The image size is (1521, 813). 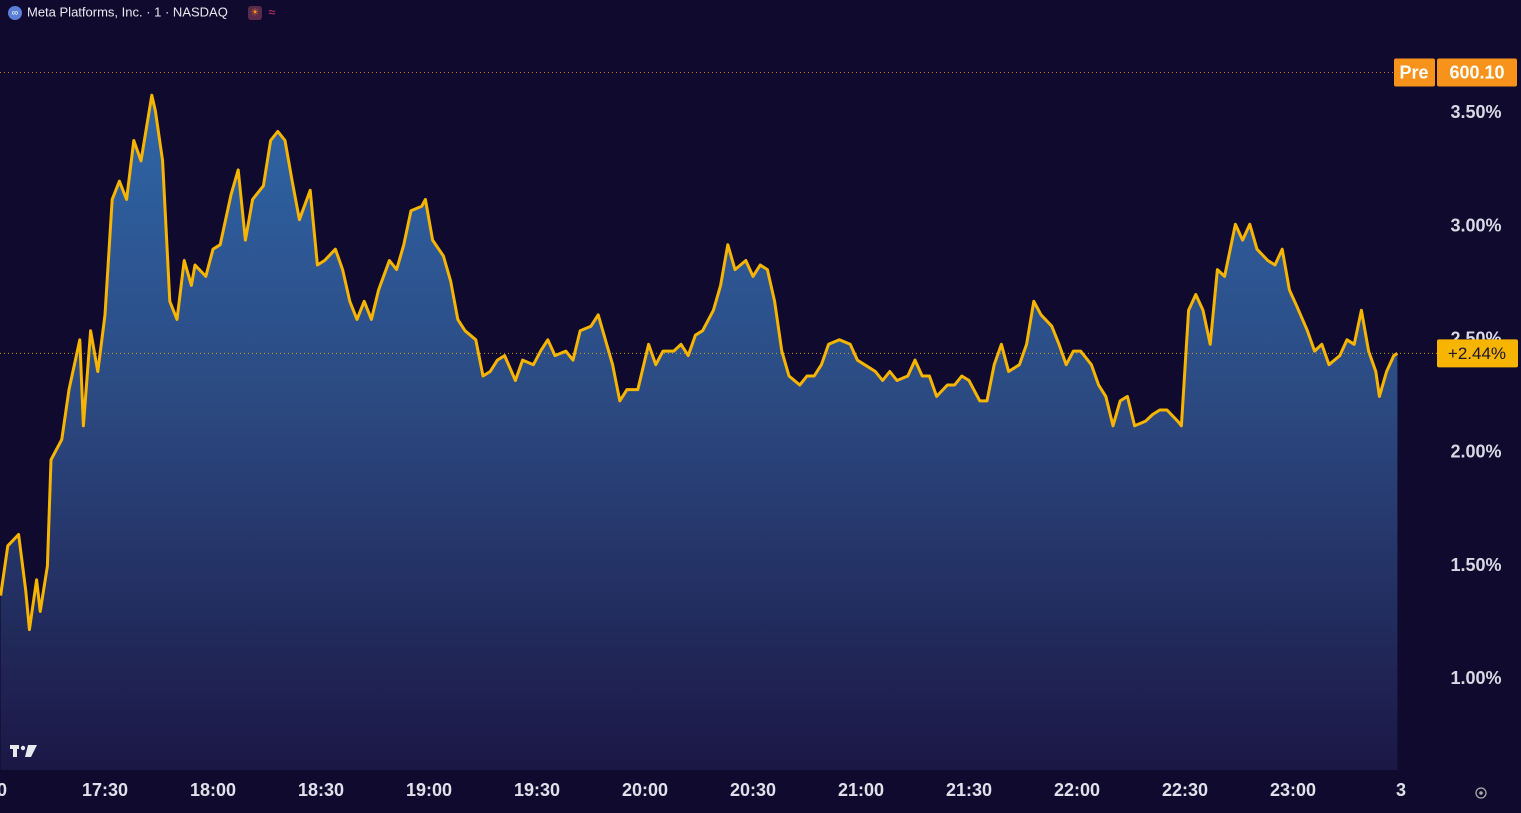 What do you see at coordinates (429, 790) in the screenshot?
I see `x-tick-label: 19:00` at bounding box center [429, 790].